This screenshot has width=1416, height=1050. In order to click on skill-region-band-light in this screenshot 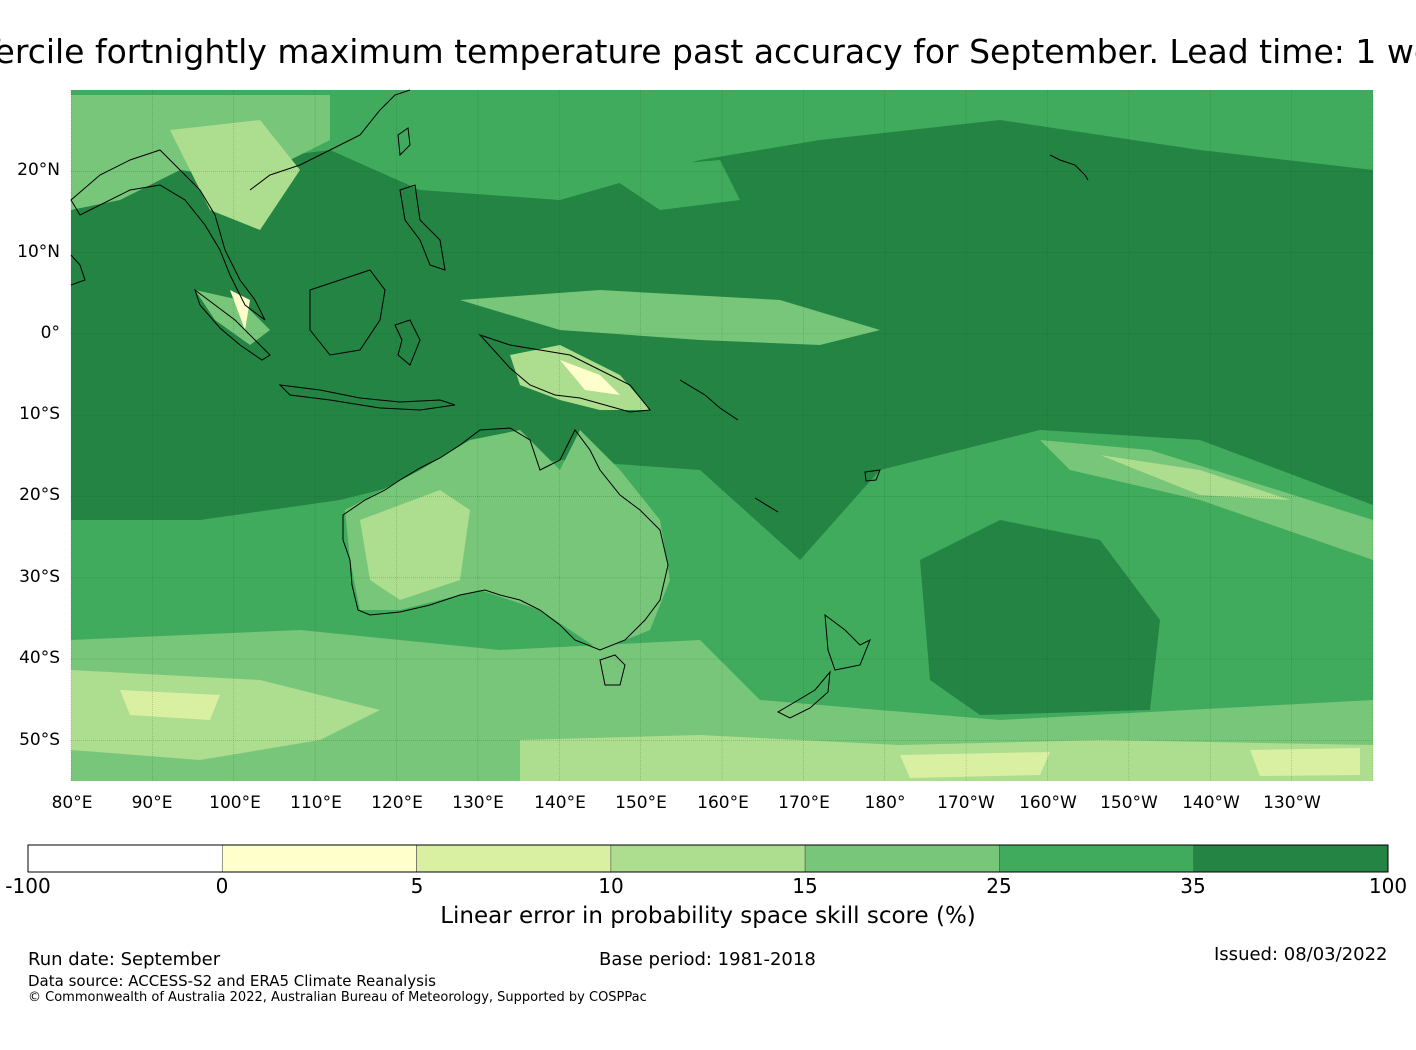, I will do `click(1206, 500)`.